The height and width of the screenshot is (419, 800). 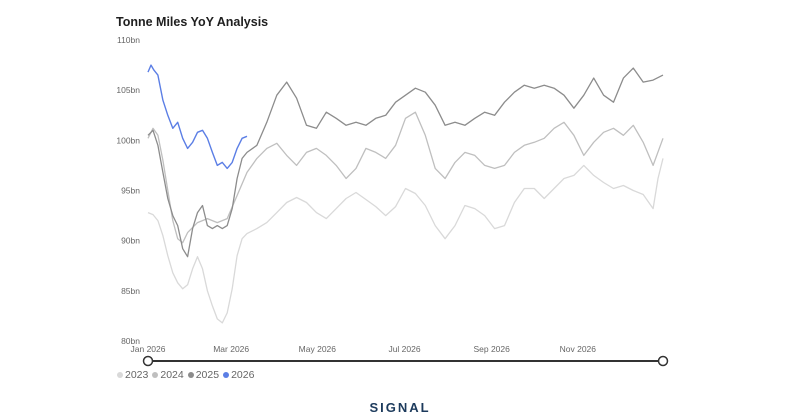 I want to click on range-slider-end-handle, so click(x=663, y=361).